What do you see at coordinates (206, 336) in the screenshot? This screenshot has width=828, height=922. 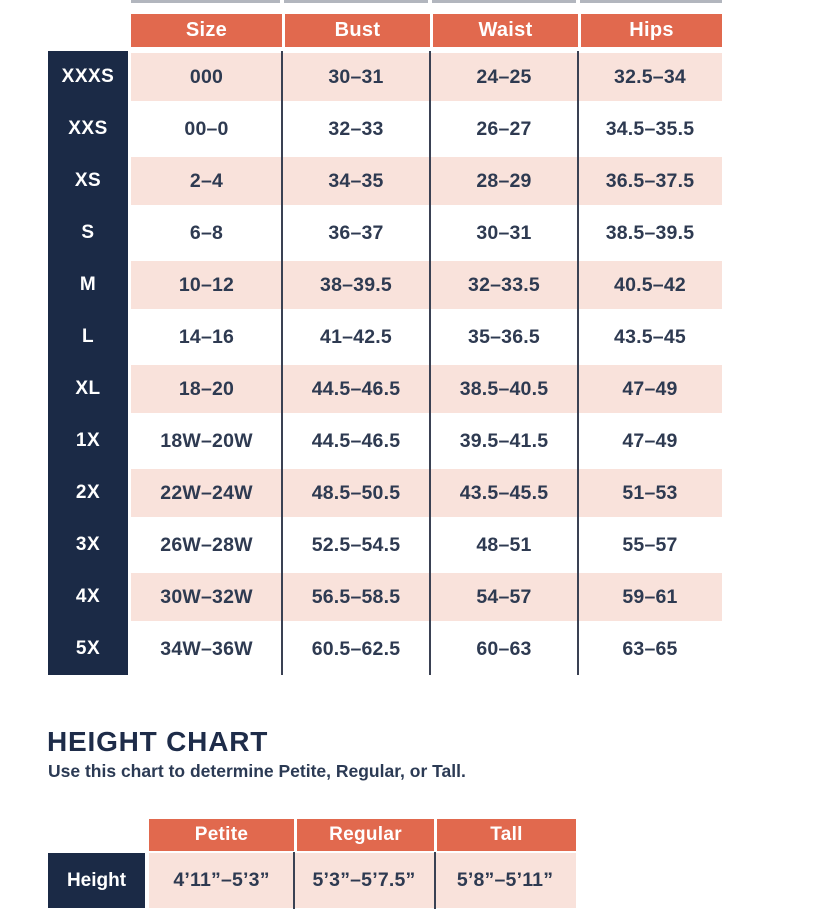 I see `cell-size: 14–16` at bounding box center [206, 336].